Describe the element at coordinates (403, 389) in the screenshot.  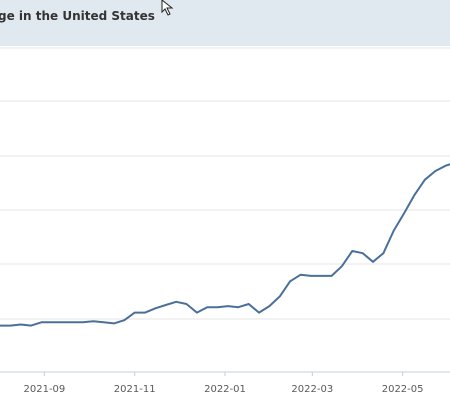
I see `x-tick-label: 2022-05` at that location.